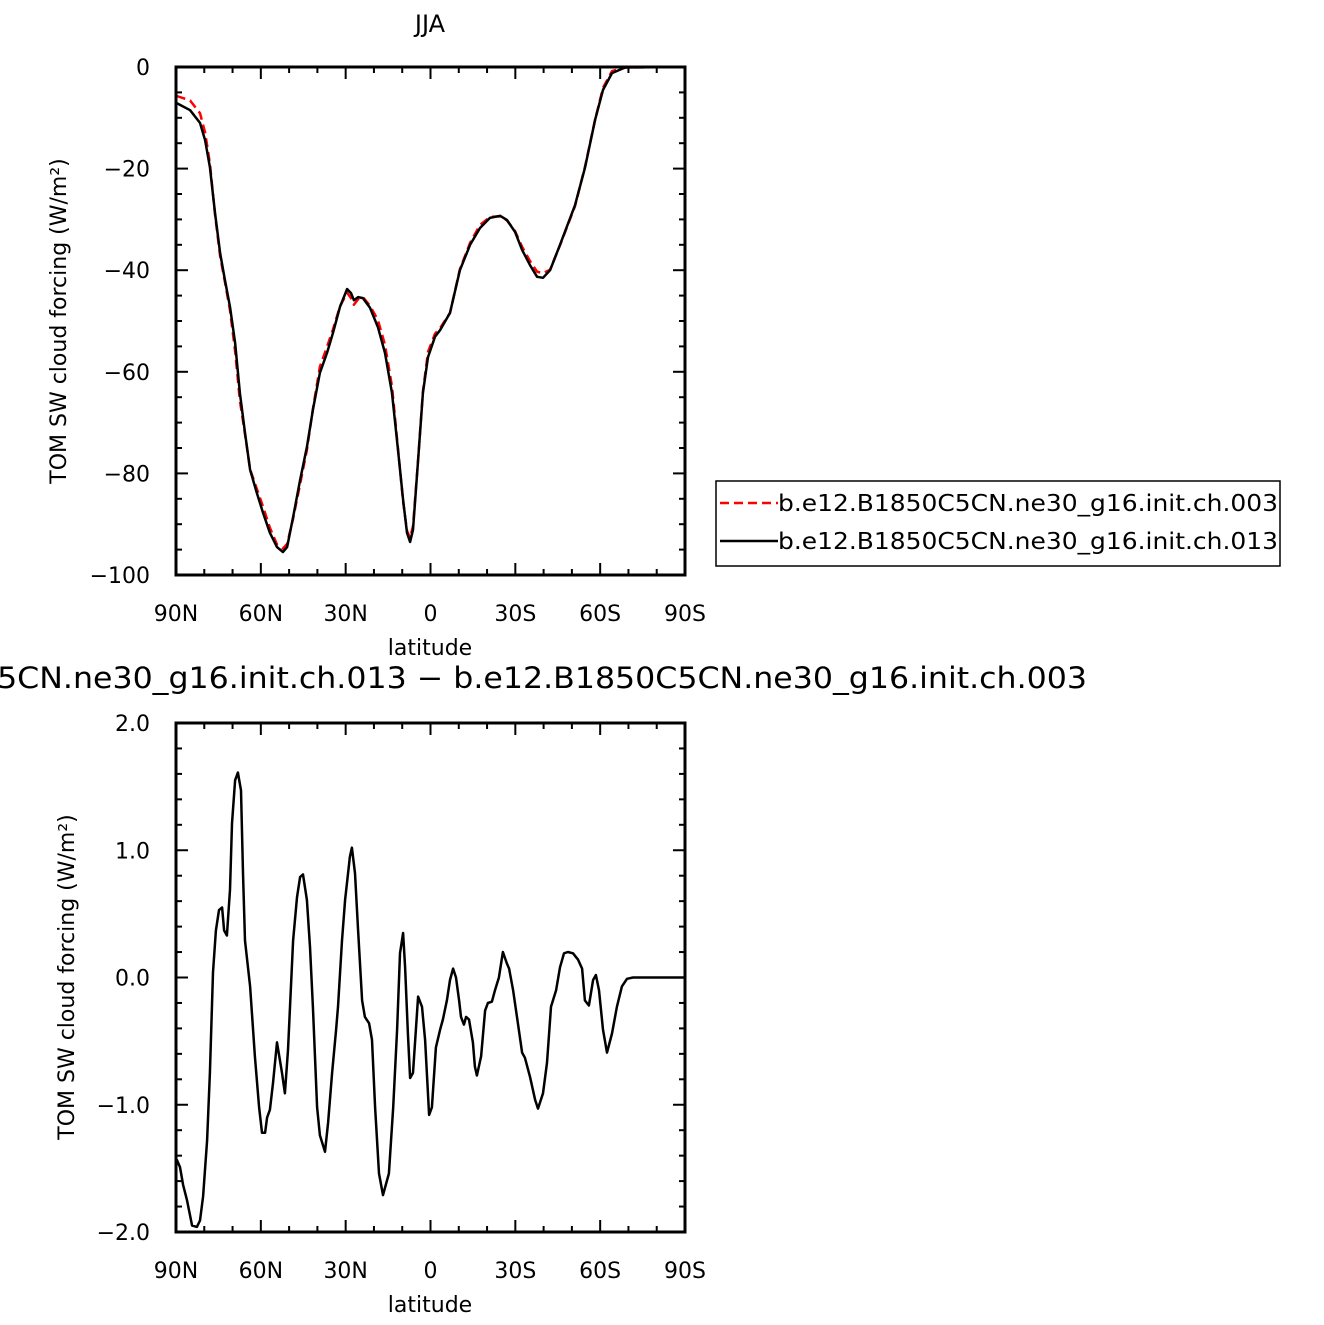  What do you see at coordinates (67, 977) in the screenshot?
I see `bottom-panel-ylabel: TOM SW cloud forcing (W/m²)` at bounding box center [67, 977].